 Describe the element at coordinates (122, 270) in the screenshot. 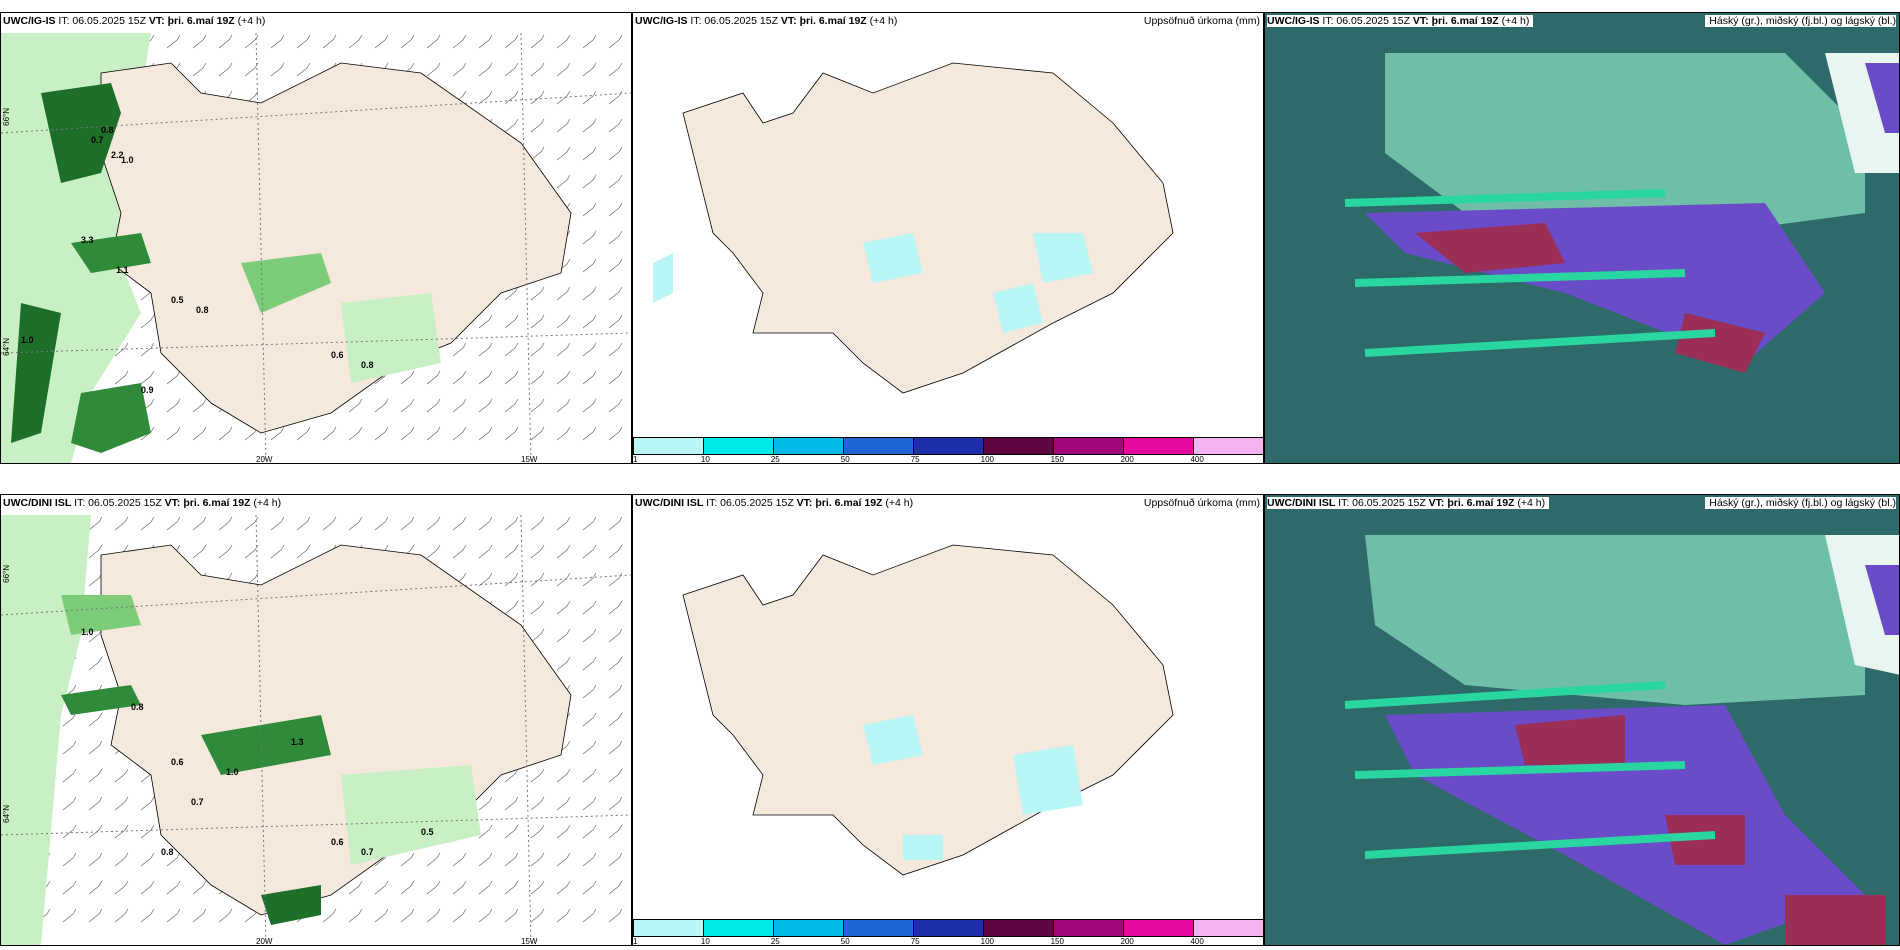

I see `precip-label: 1.1` at that location.